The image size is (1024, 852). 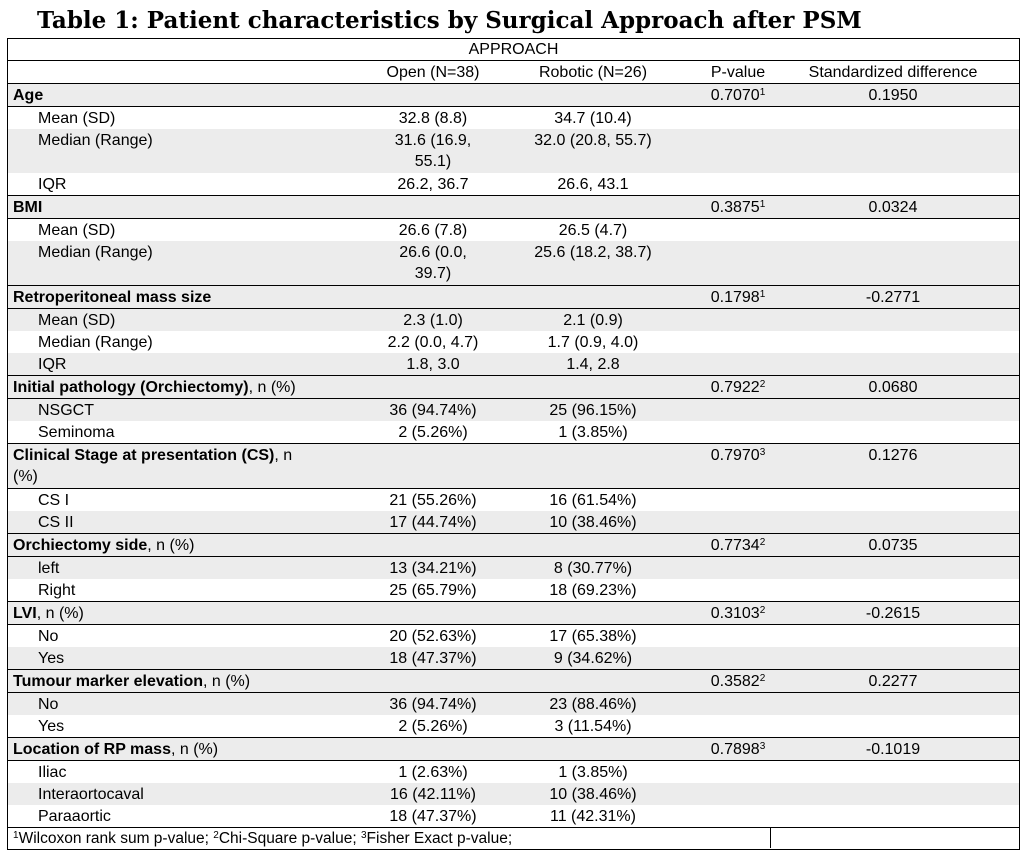 What do you see at coordinates (433, 522) in the screenshot?
I see `open-value: 17 (44.74%)` at bounding box center [433, 522].